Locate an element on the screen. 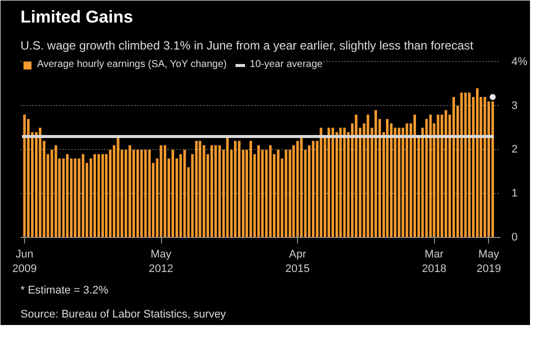 This screenshot has width=550, height=346. x-tick-label: May 2012 is located at coordinates (161, 261).